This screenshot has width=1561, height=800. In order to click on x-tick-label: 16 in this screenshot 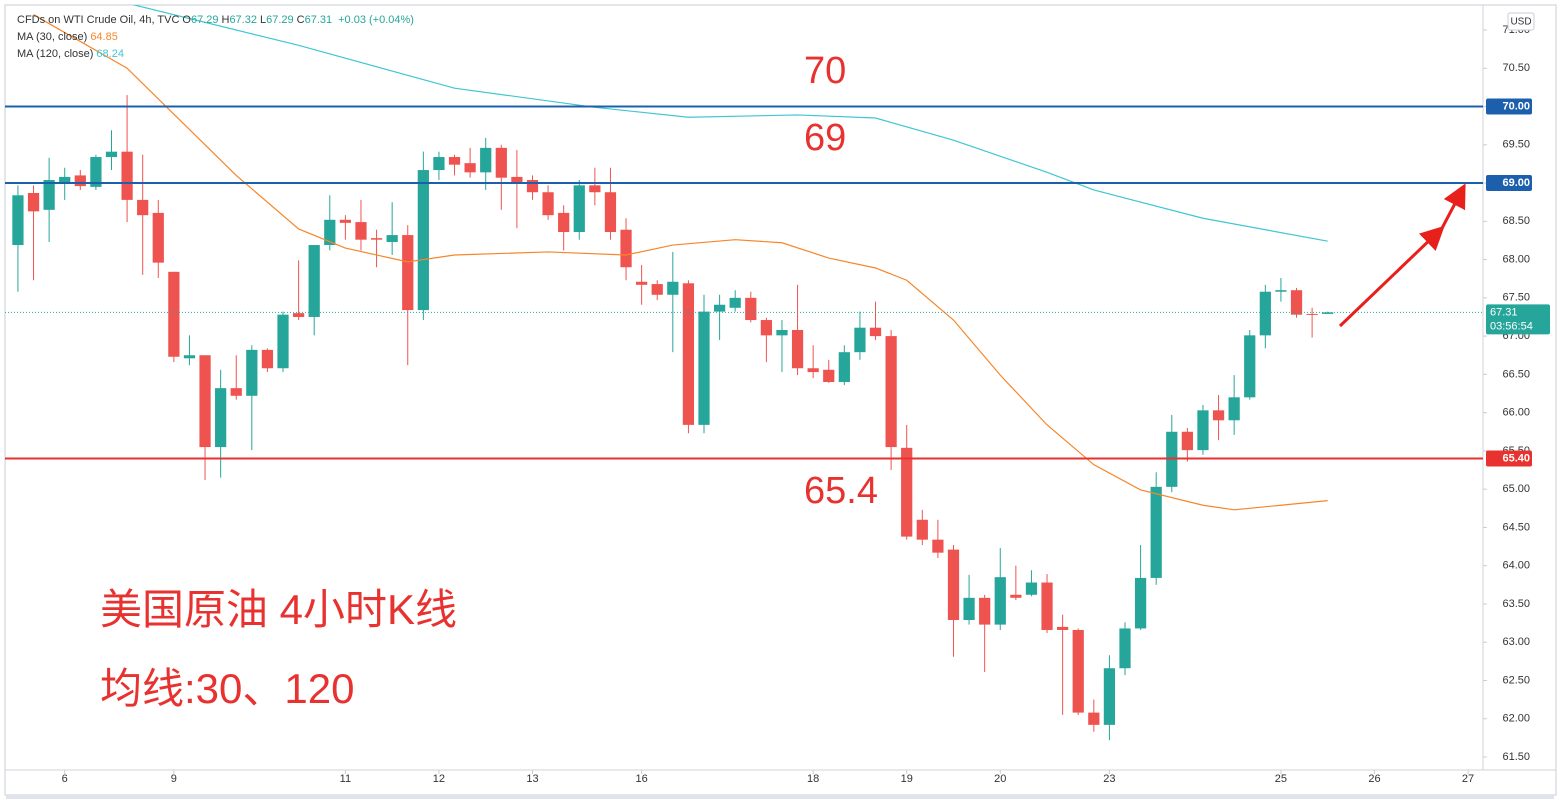, I will do `click(642, 779)`.